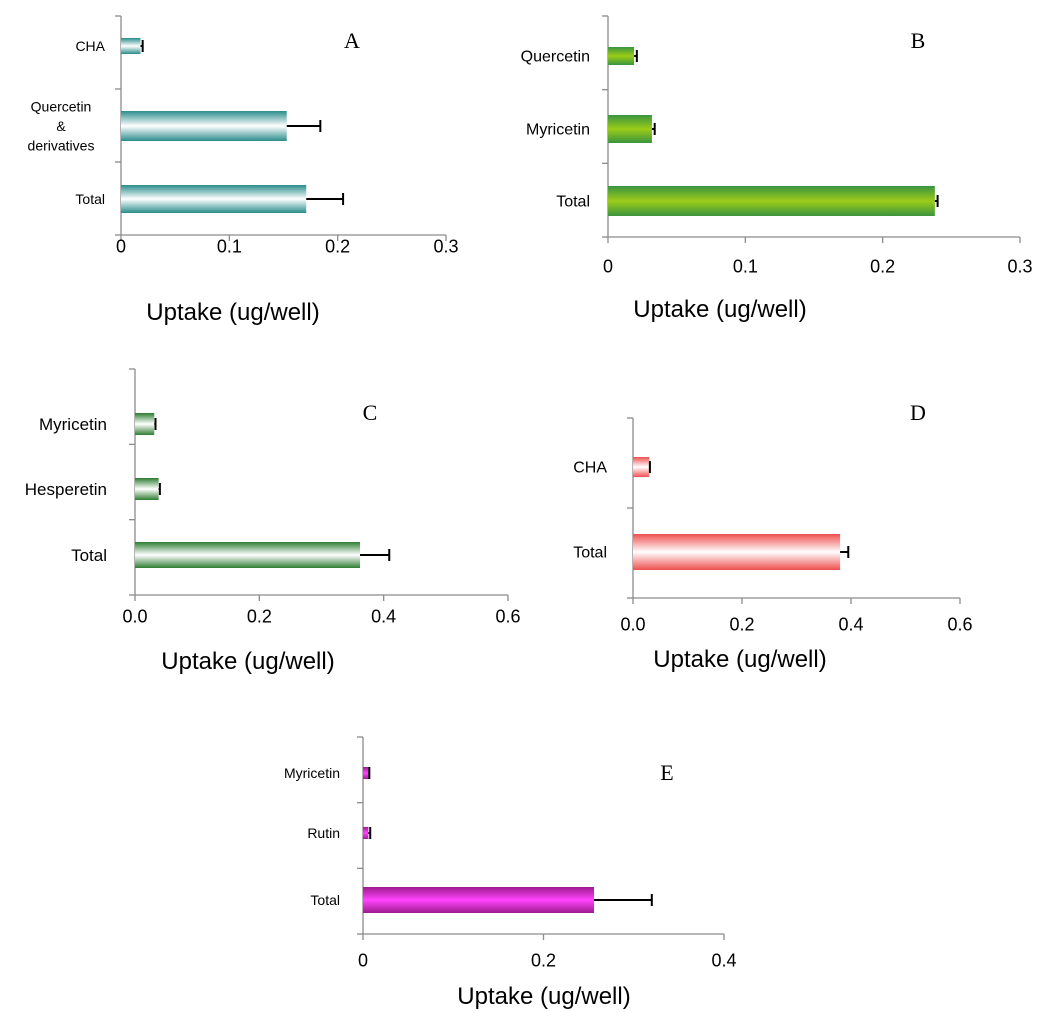 The image size is (1039, 1012). Describe the element at coordinates (918, 412) in the screenshot. I see `panel-label: D` at that location.